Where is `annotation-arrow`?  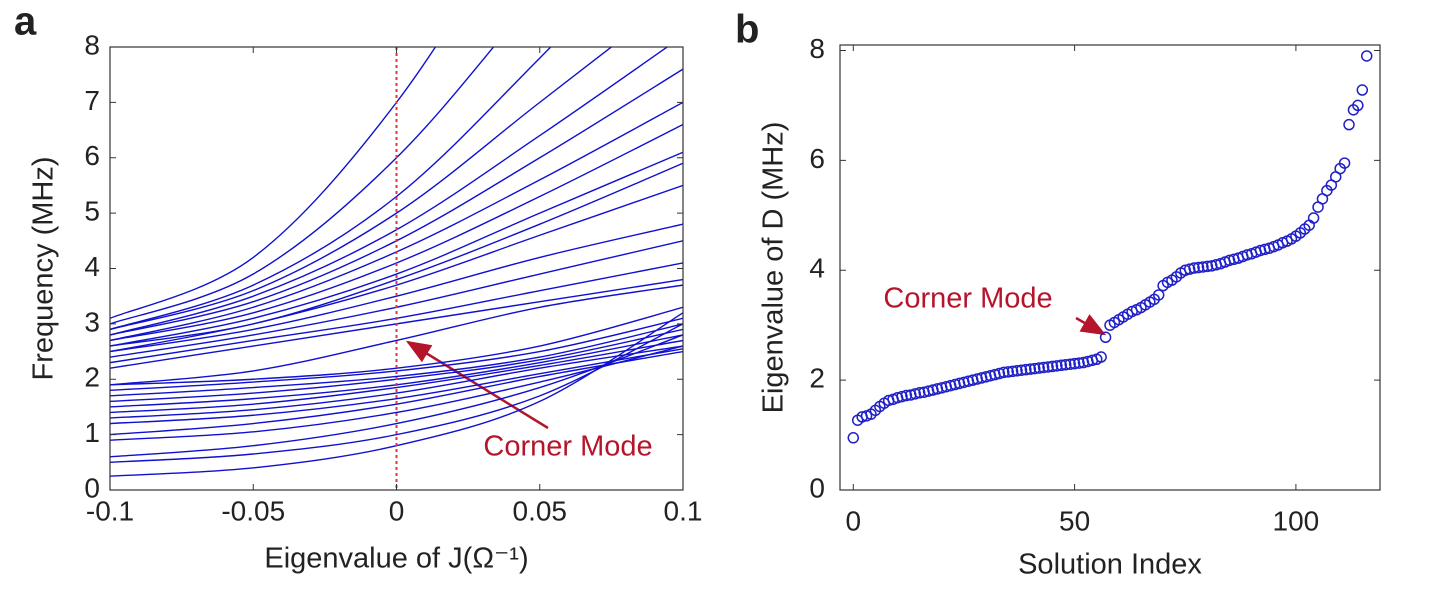
annotation-arrow is located at coordinates (1091, 325).